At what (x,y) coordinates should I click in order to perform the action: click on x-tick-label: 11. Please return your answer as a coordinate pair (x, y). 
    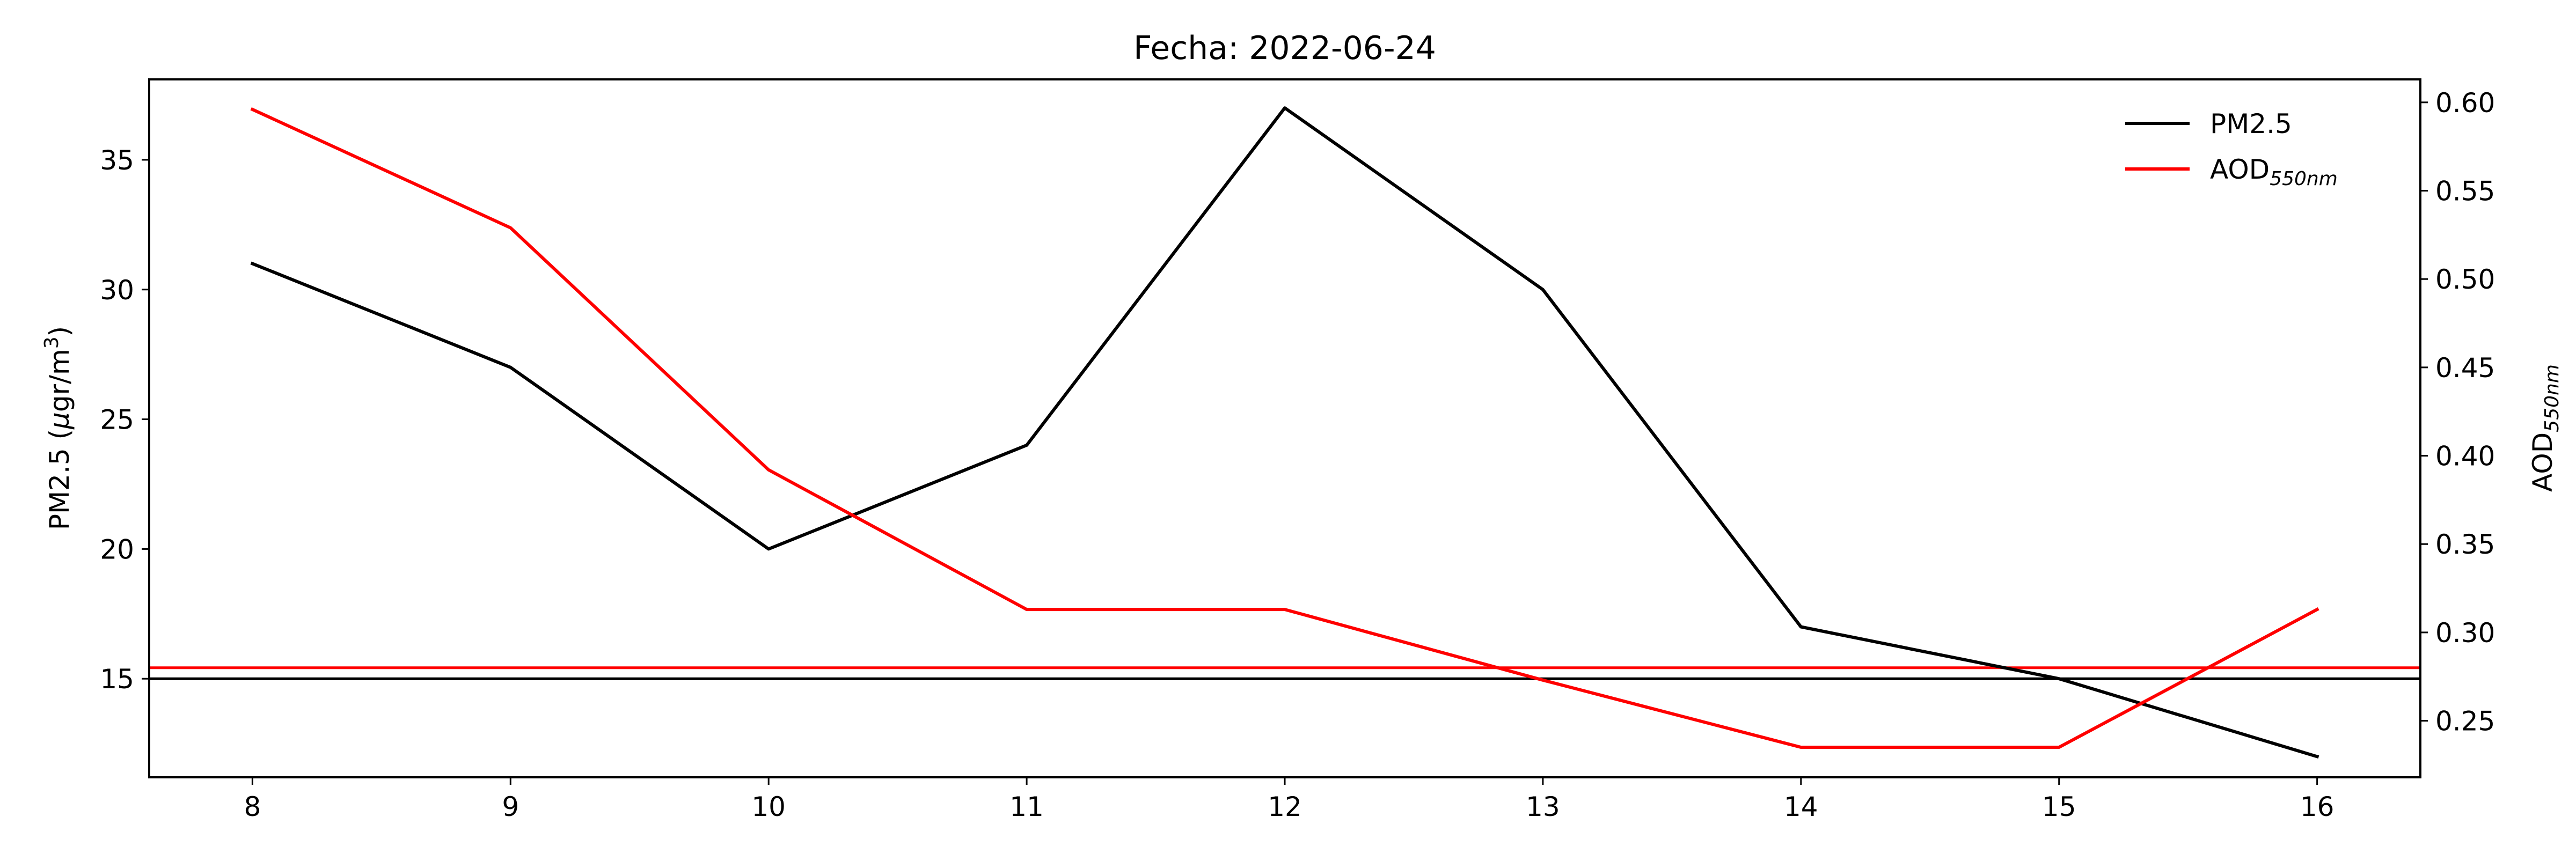
    Looking at the image, I should click on (1026, 806).